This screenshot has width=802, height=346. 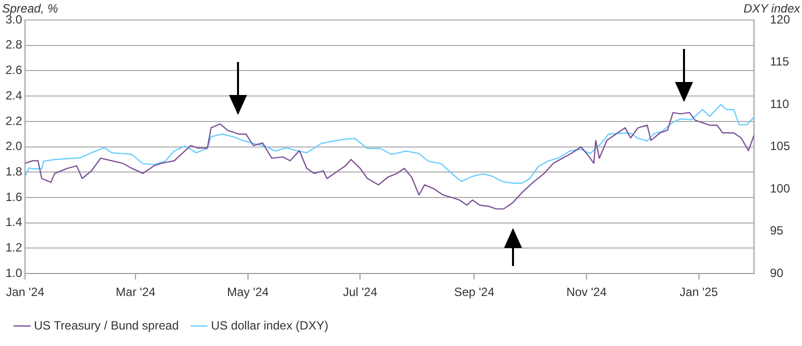 What do you see at coordinates (25, 292) in the screenshot?
I see `x-tick-label: Jan '24` at bounding box center [25, 292].